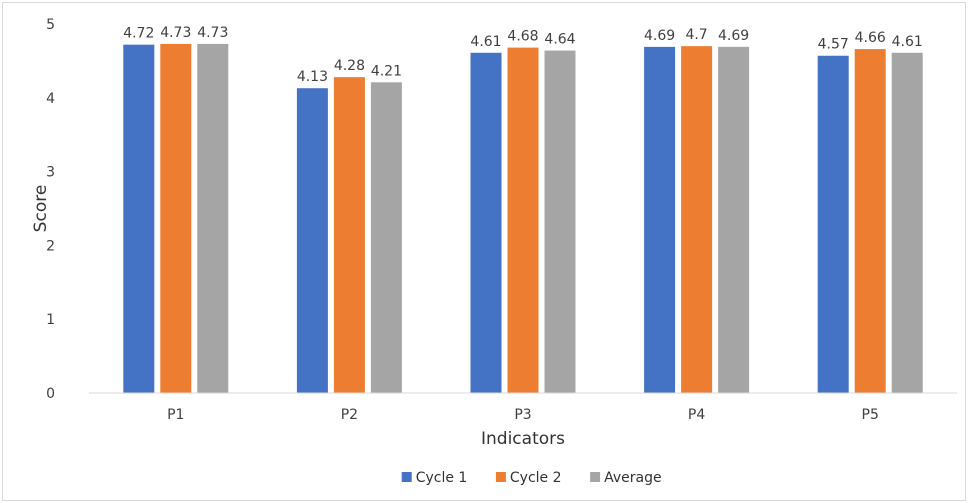 This screenshot has height=503, width=968. What do you see at coordinates (522, 37) in the screenshot?
I see `data-label: 4.68` at bounding box center [522, 37].